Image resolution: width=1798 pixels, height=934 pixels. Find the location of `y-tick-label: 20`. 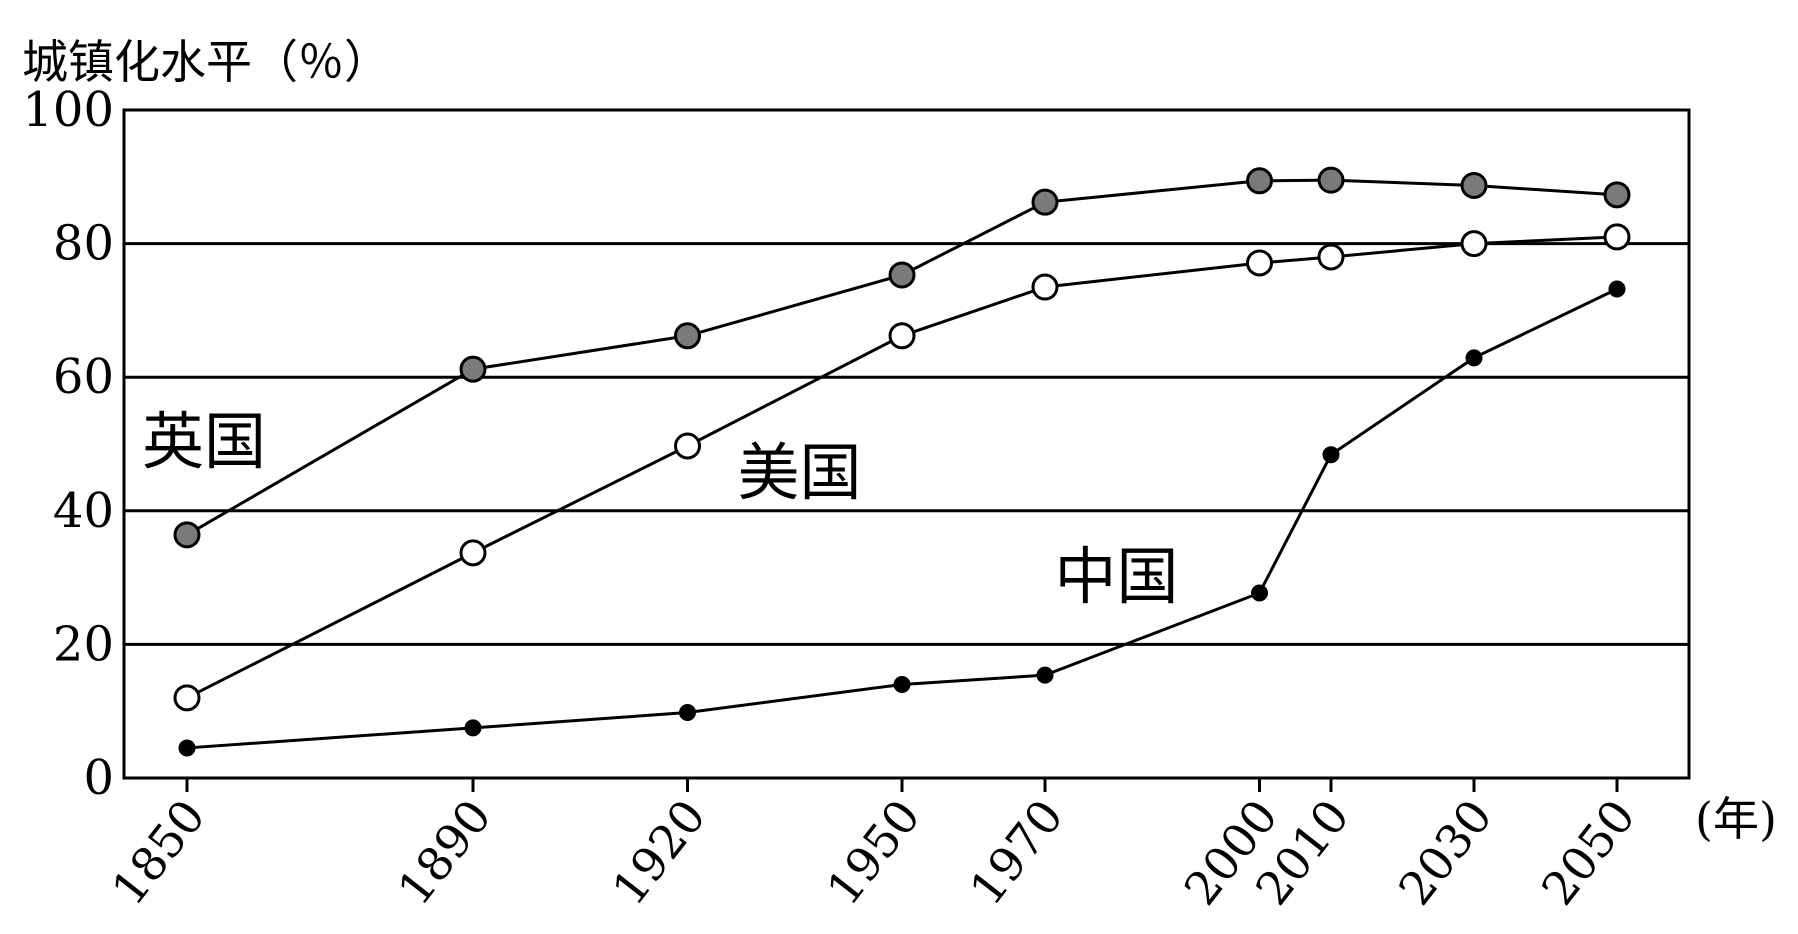

y-tick-label: 20 is located at coordinates (83, 644).